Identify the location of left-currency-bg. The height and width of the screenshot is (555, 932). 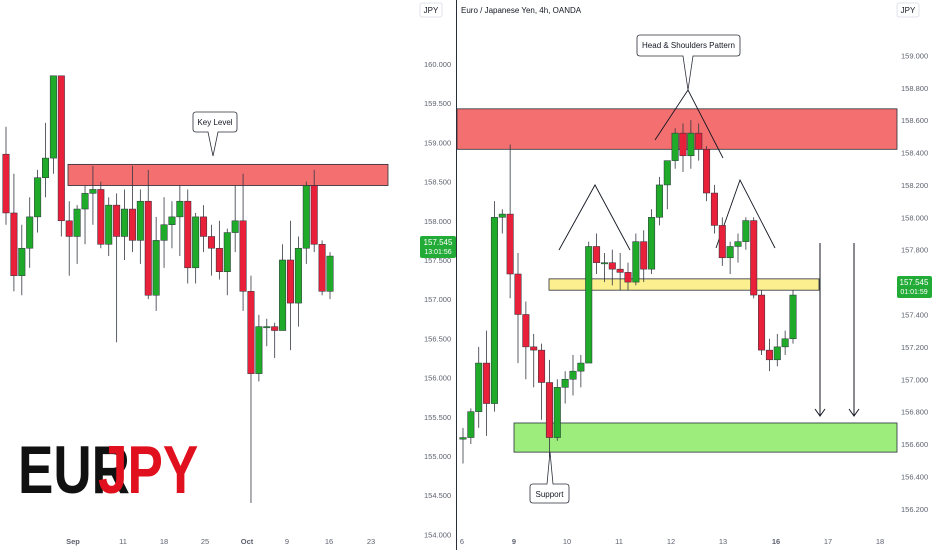
(431, 10).